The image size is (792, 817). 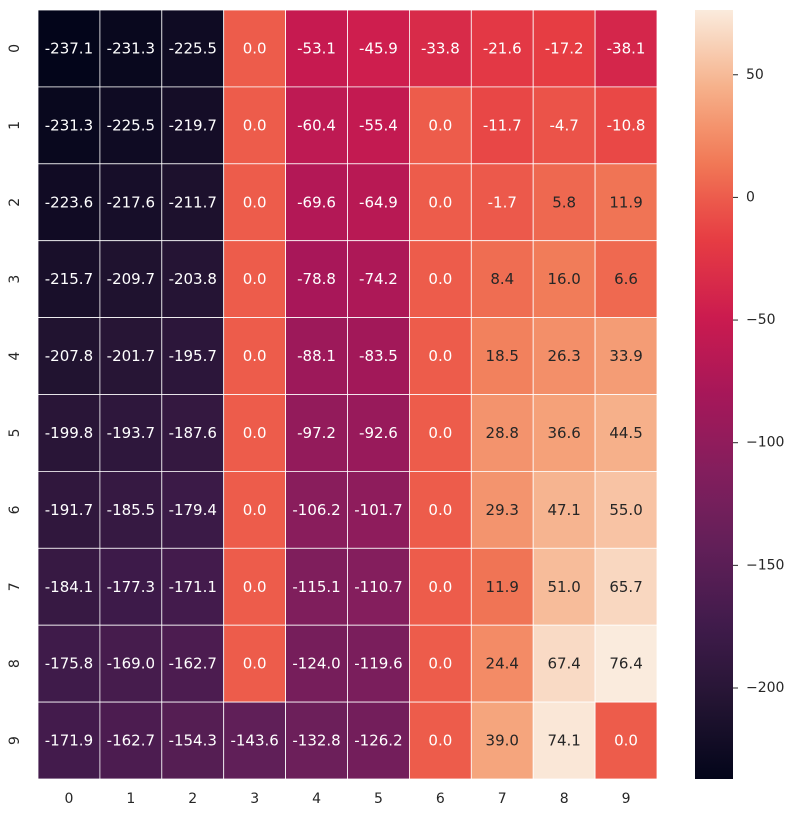 I want to click on cell-value-label: -191.7, so click(x=69, y=510).